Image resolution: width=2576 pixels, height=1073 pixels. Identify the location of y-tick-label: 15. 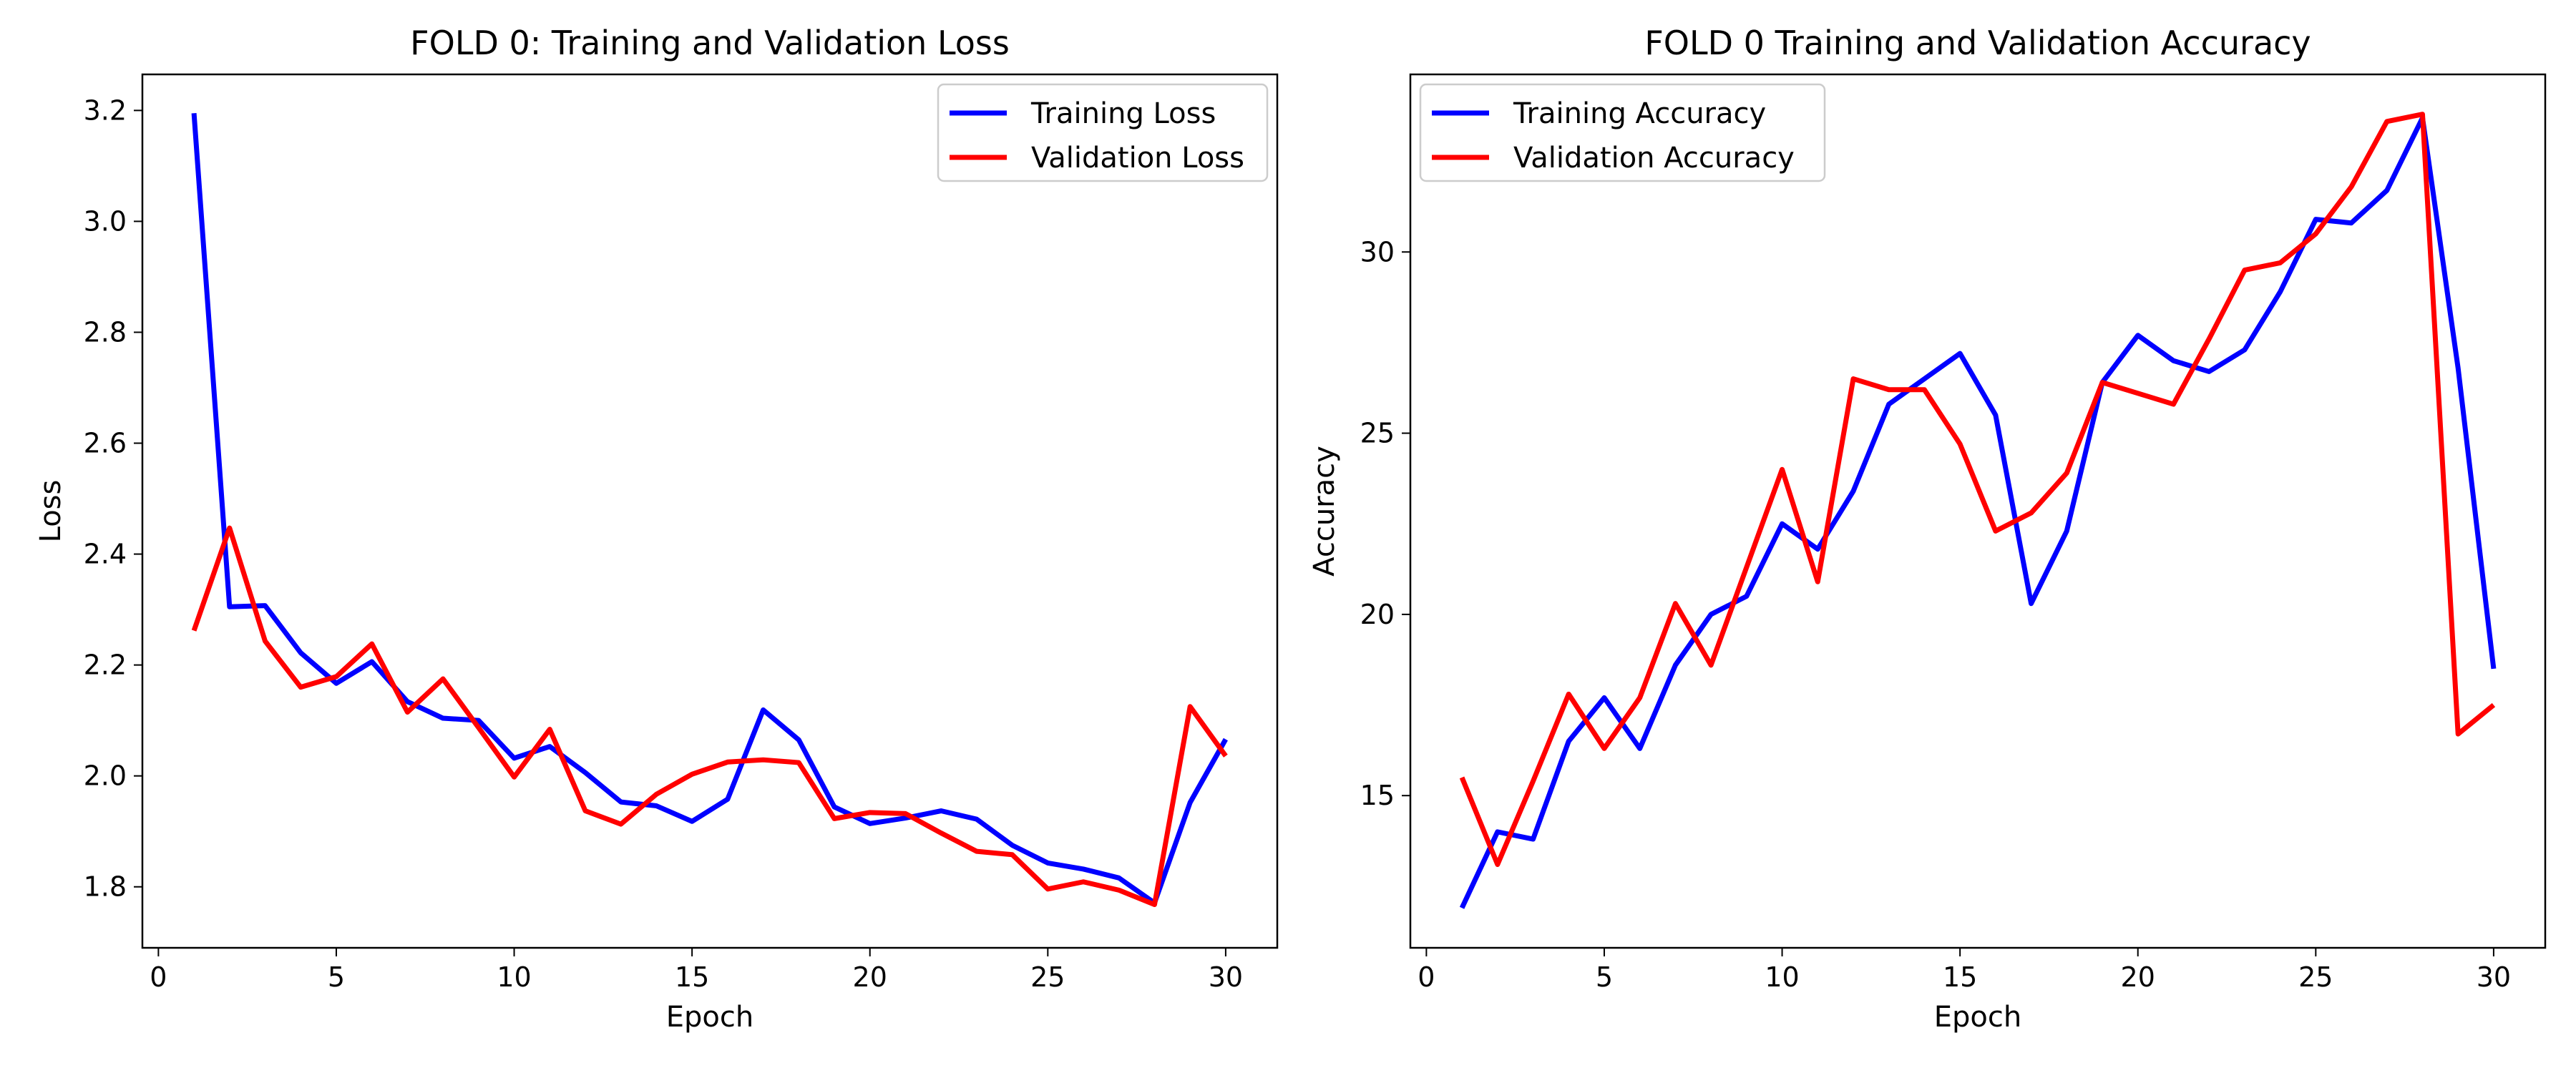
(1377, 796).